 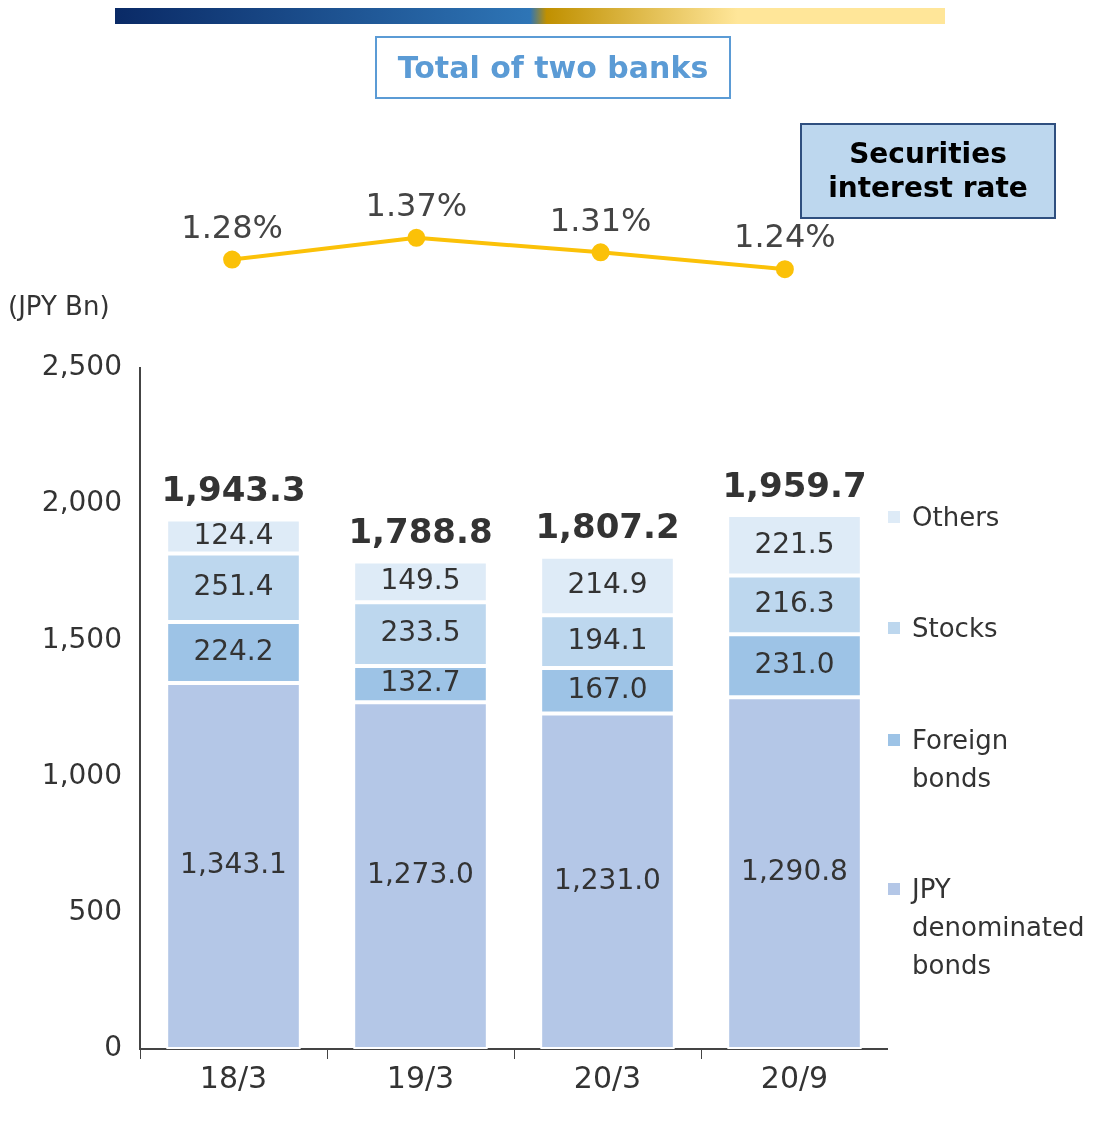 What do you see at coordinates (607, 526) in the screenshot?
I see `total-label: 1,807.2` at bounding box center [607, 526].